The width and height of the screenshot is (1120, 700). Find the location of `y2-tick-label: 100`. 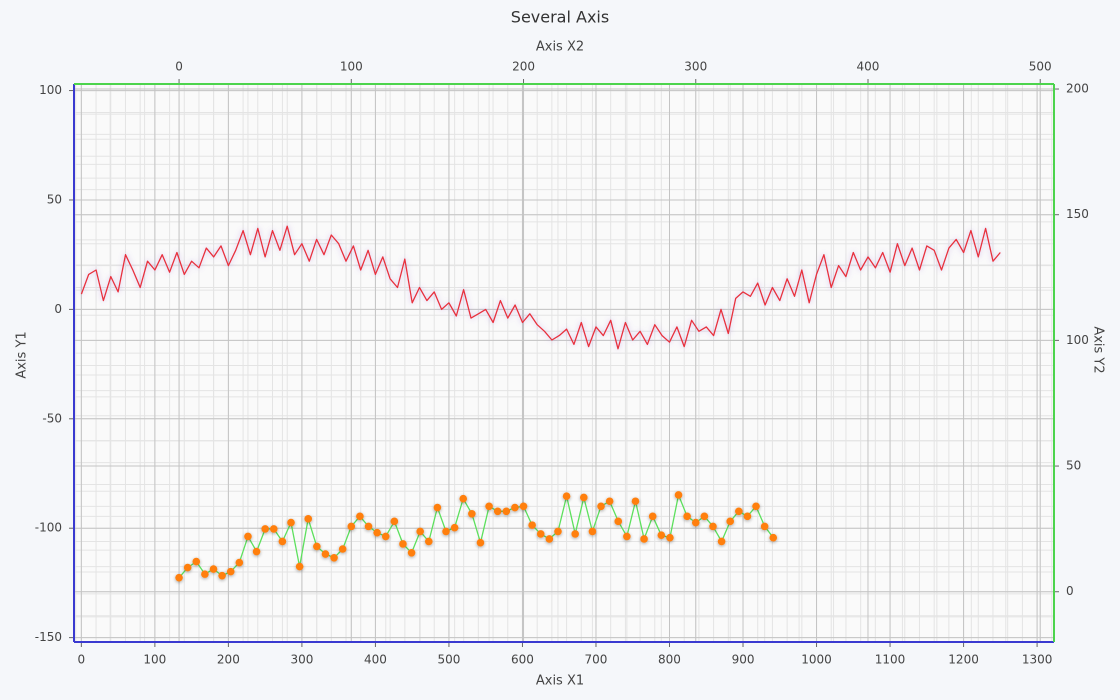

y2-tick-label: 100 is located at coordinates (1077, 340).